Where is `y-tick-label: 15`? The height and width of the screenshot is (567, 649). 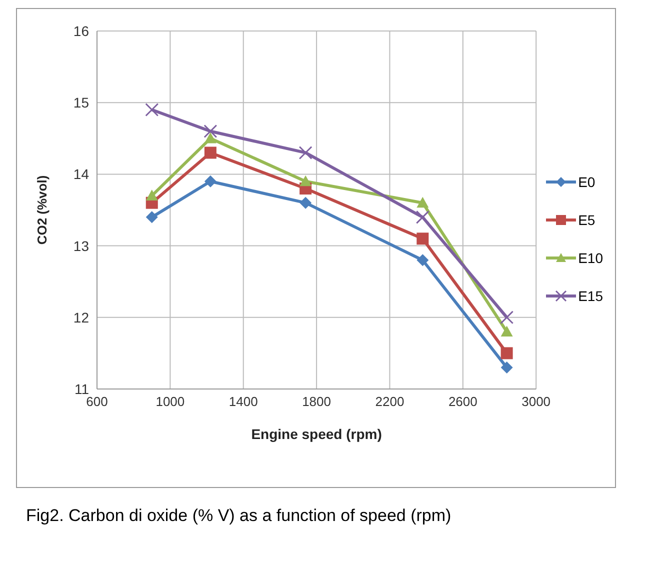 y-tick-label: 15 is located at coordinates (81, 102).